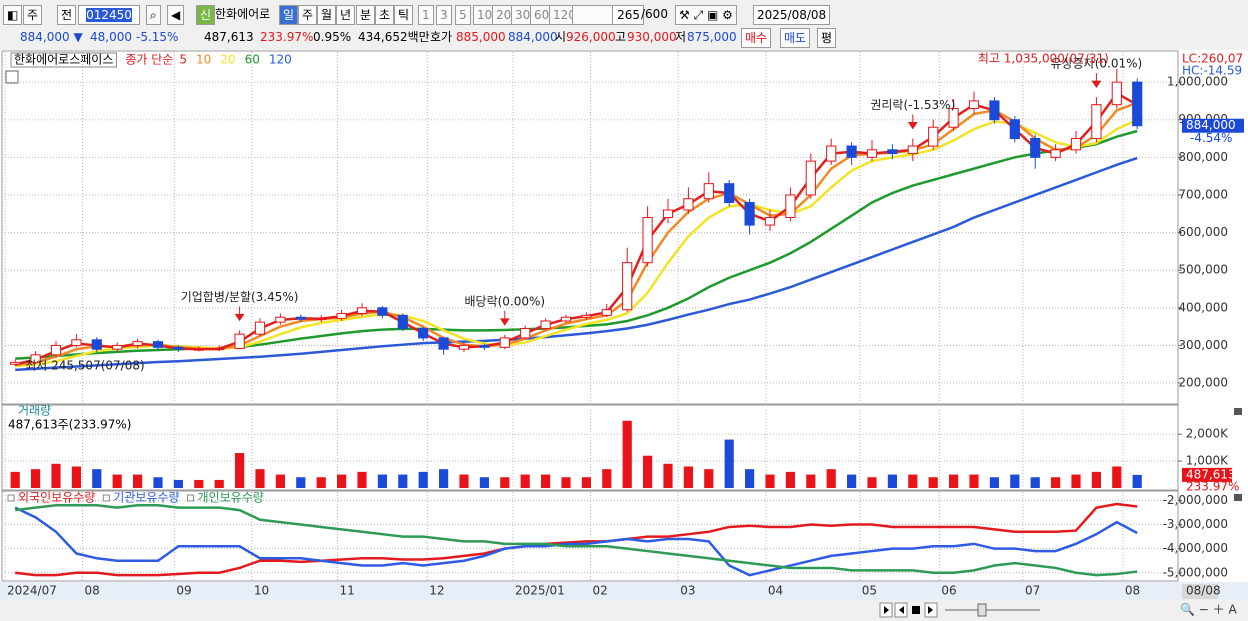 The image size is (1248, 621). Describe the element at coordinates (1032, 591) in the screenshot. I see `x-tick-label: 07` at that location.